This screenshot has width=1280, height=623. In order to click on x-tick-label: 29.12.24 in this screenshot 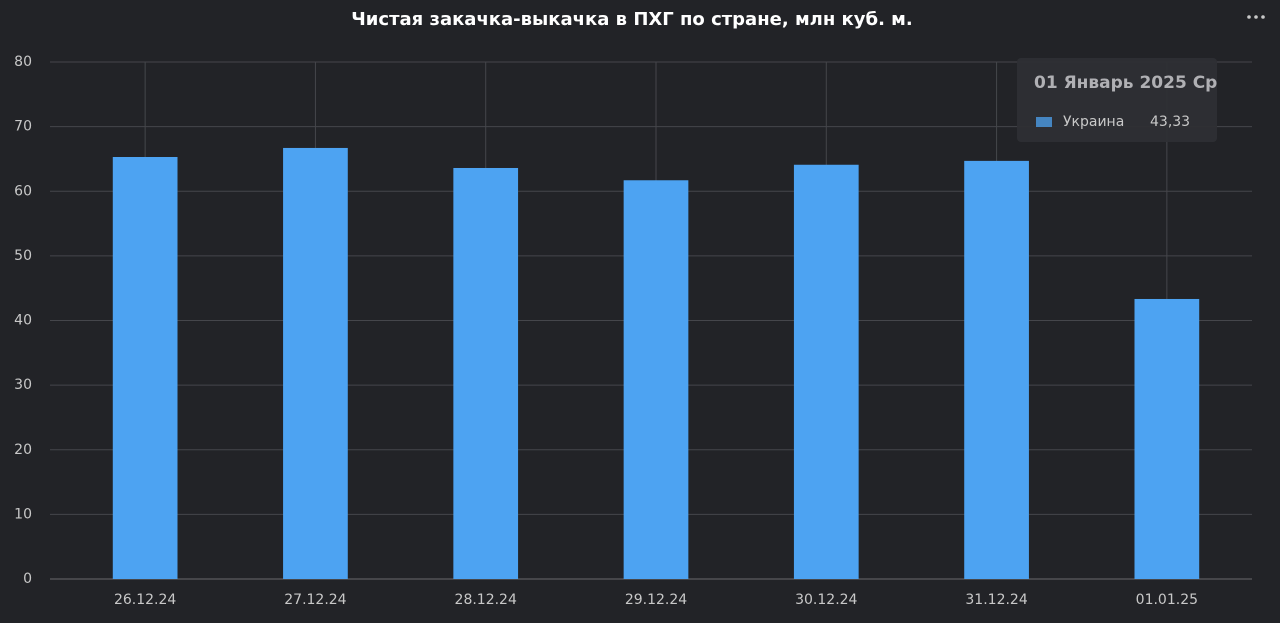, I will do `click(656, 600)`.